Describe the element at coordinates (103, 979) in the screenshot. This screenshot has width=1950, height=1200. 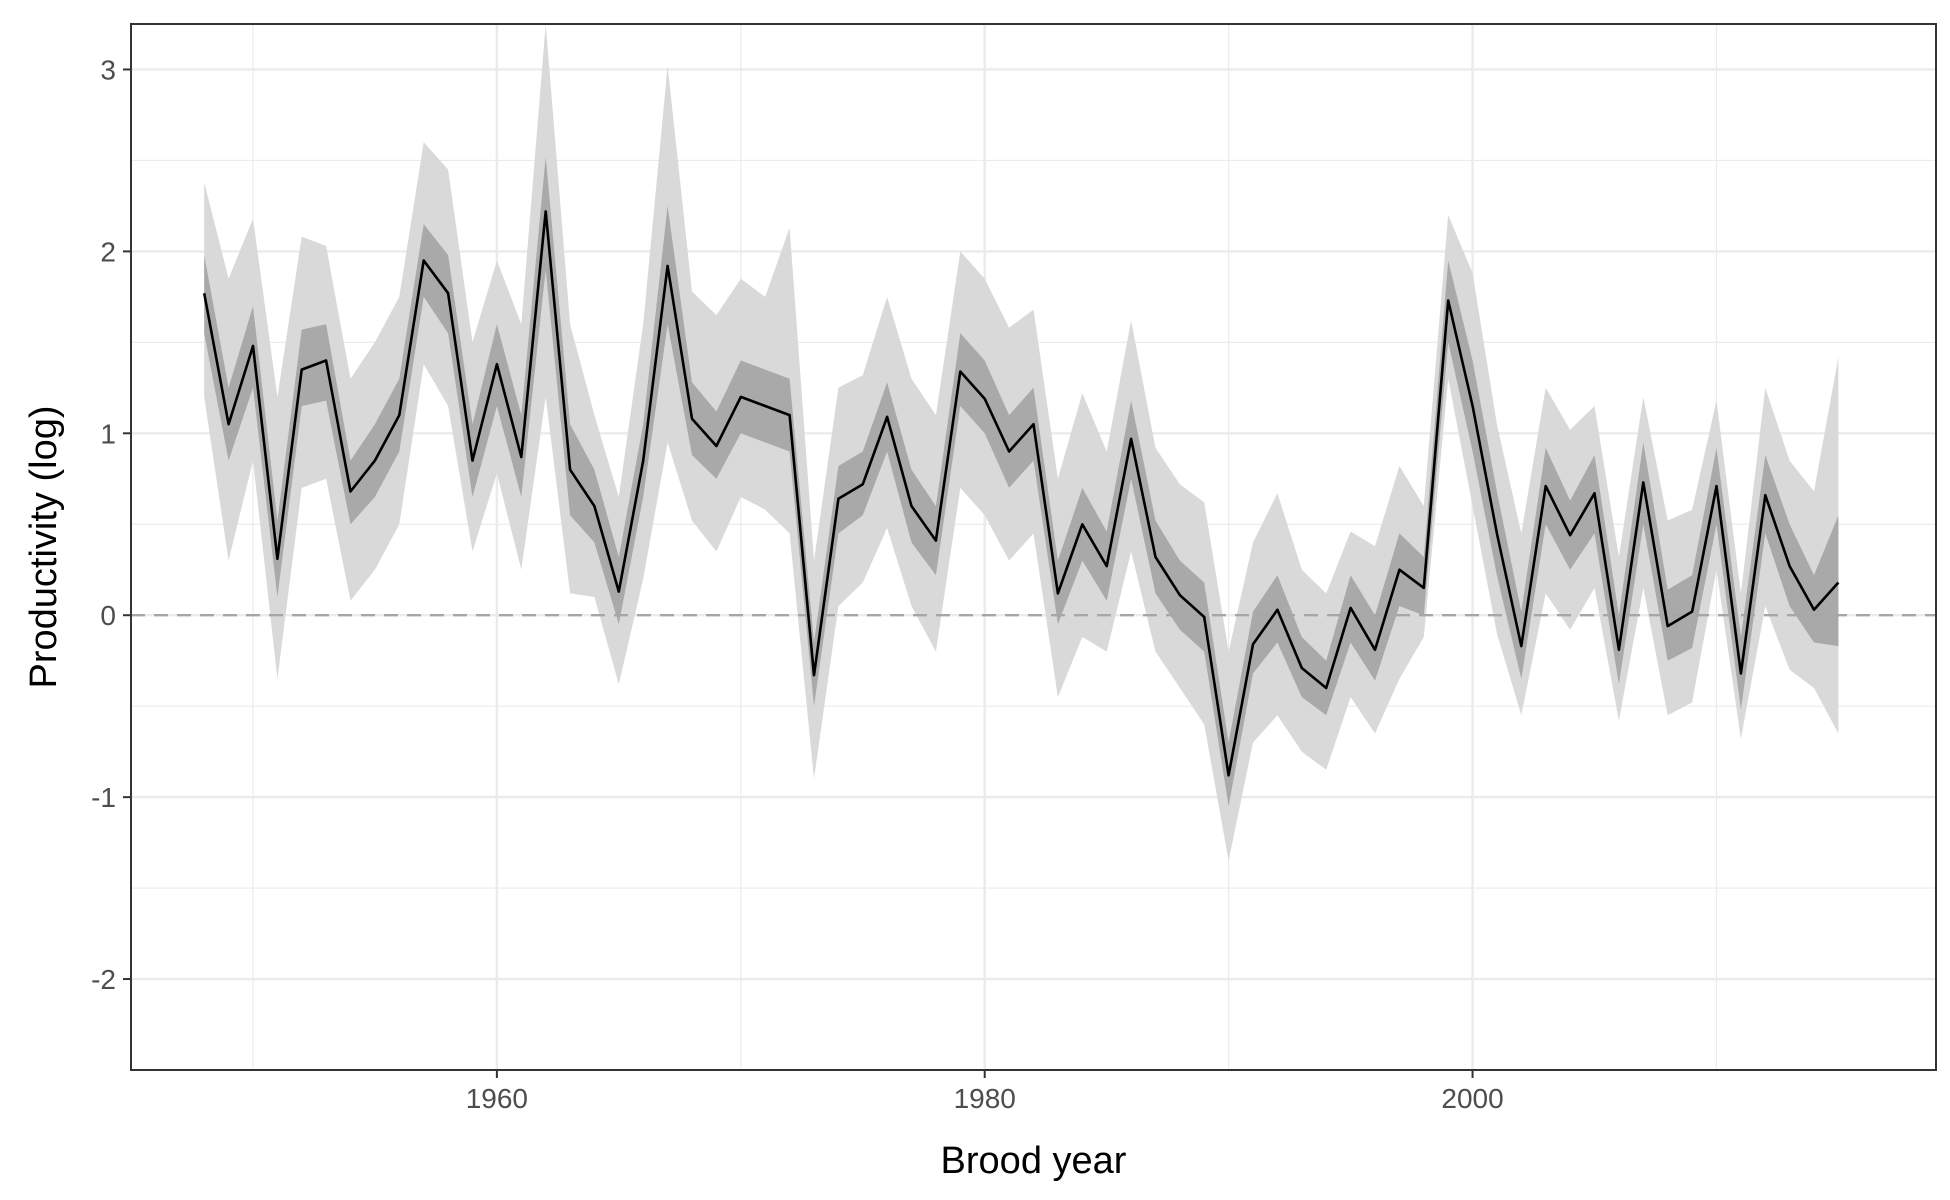
I see `y-tick-label: -2` at that location.